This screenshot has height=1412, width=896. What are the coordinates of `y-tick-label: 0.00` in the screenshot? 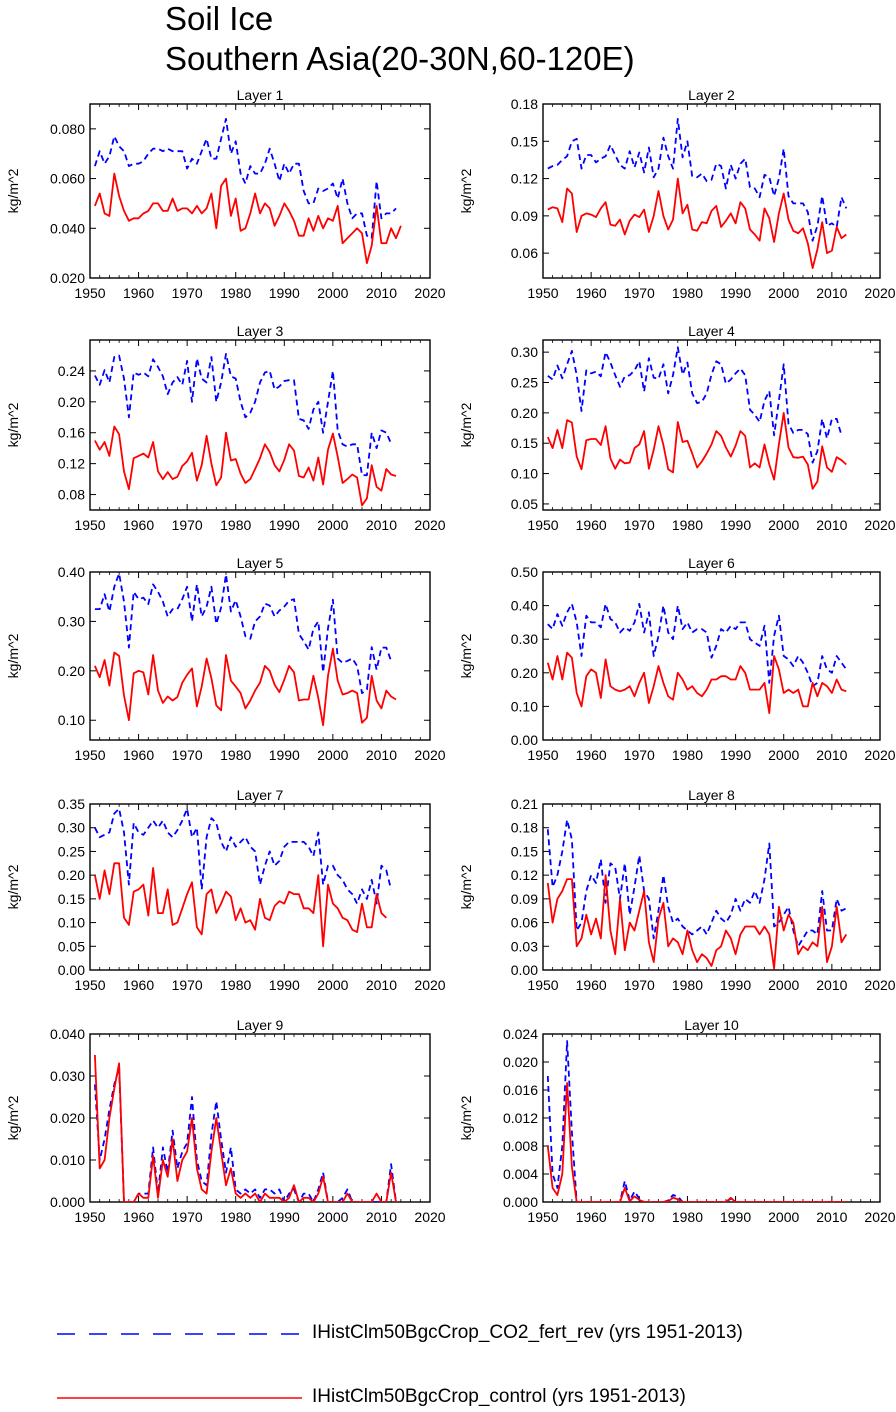 It's located at (524, 740).